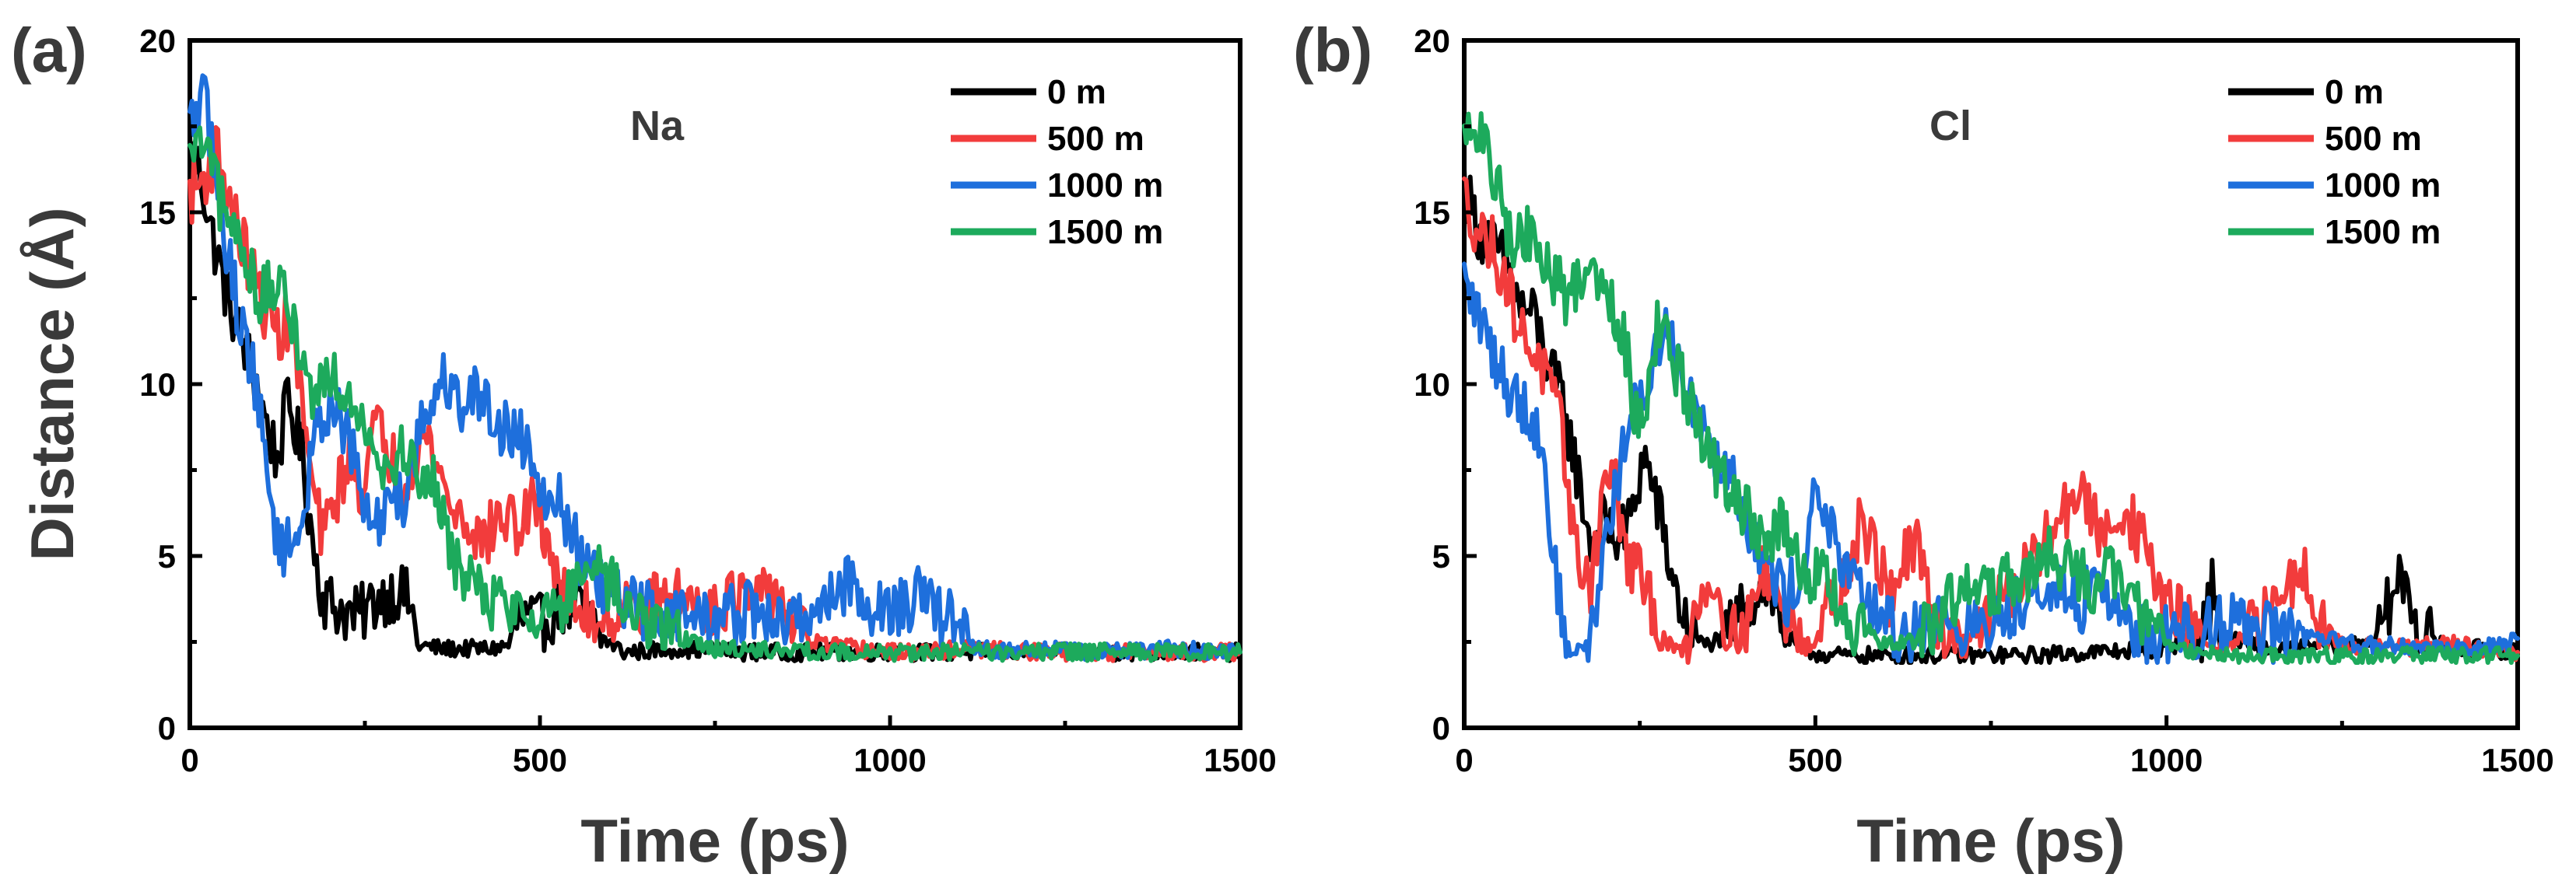 Image resolution: width=2576 pixels, height=895 pixels. What do you see at coordinates (1077, 92) in the screenshot?
I see `panel-a-legend-label-0-m: 0 m` at bounding box center [1077, 92].